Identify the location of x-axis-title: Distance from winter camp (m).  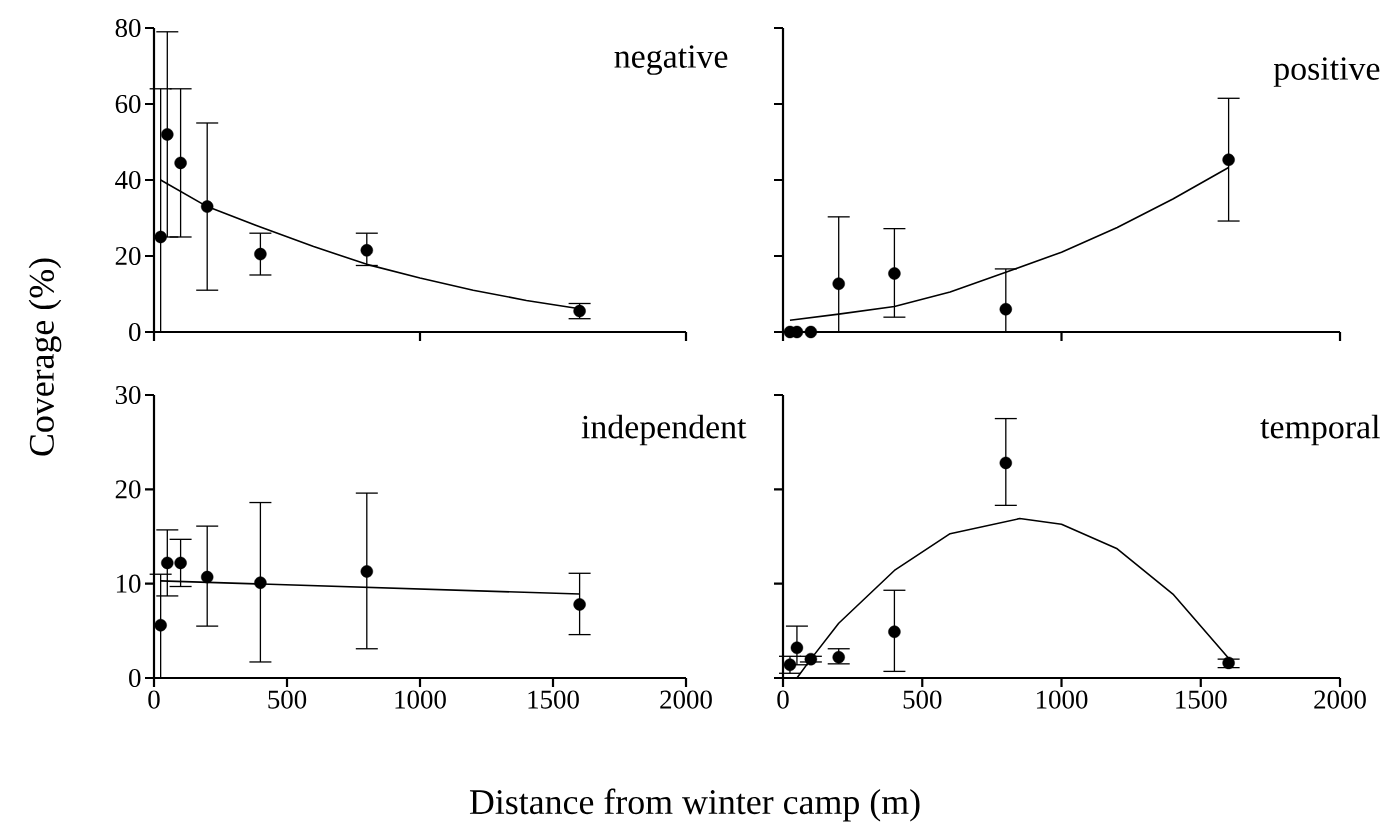
(694, 805).